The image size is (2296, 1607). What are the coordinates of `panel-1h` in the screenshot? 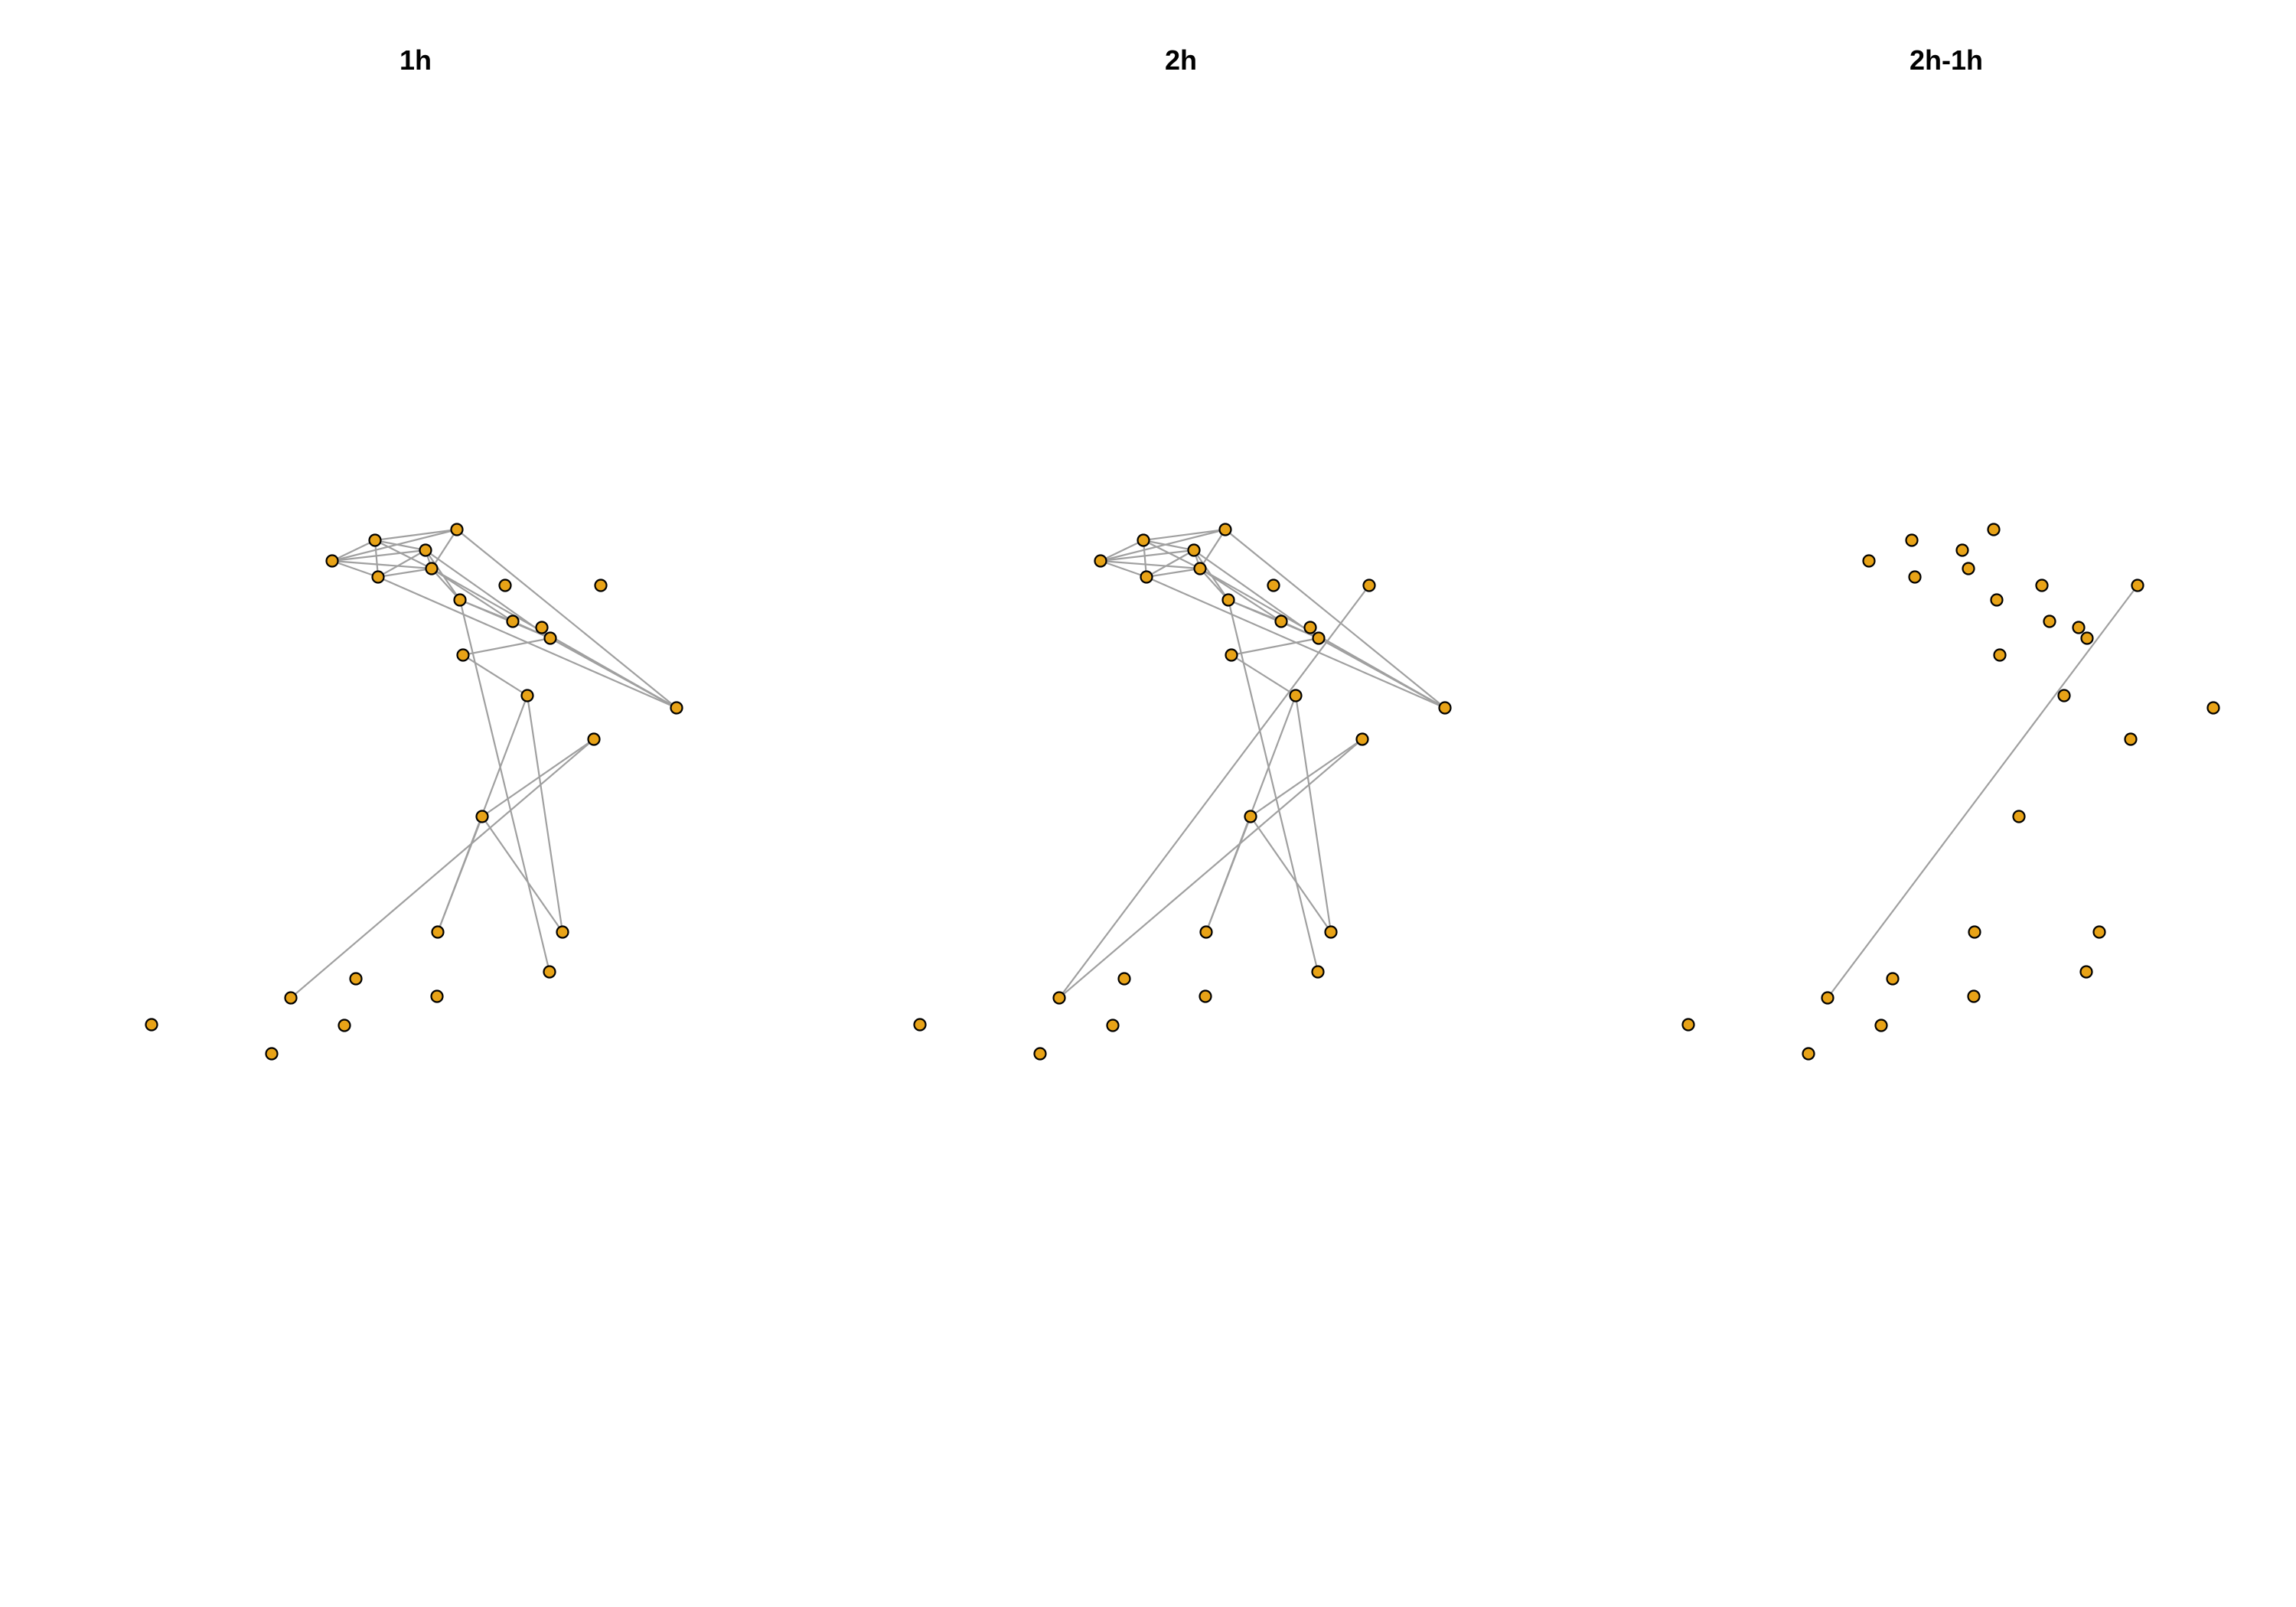 It's located at (414, 792).